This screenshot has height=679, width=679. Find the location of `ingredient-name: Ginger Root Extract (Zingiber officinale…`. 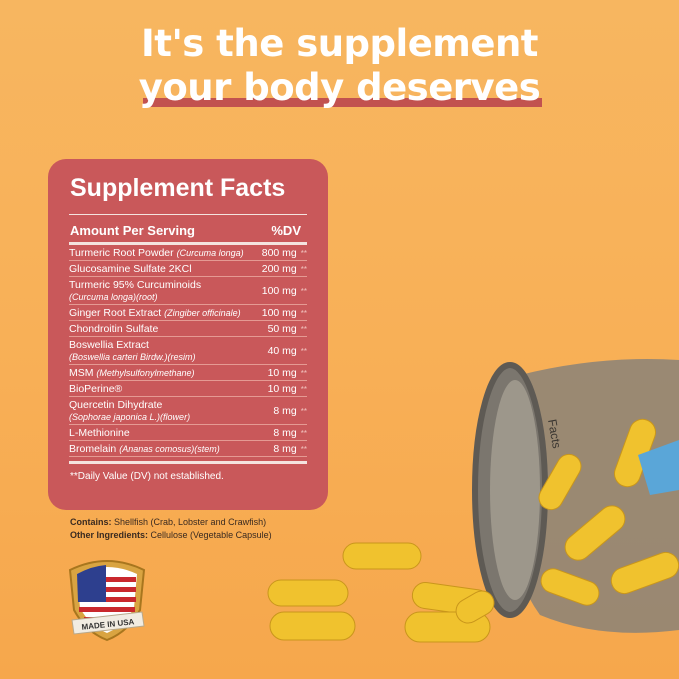

ingredient-name: Ginger Root Extract (Zingiber officinale… is located at coordinates (155, 313).